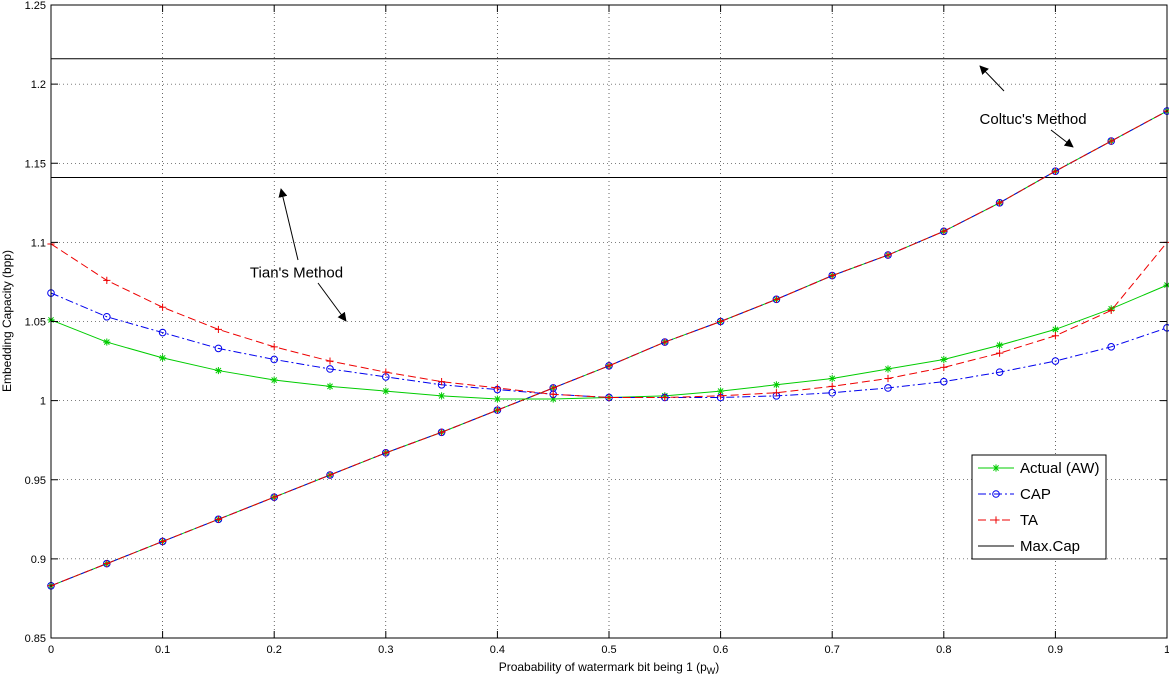 Image resolution: width=1169 pixels, height=682 pixels. What do you see at coordinates (996, 520) in the screenshot?
I see `legend-marker-ta` at bounding box center [996, 520].